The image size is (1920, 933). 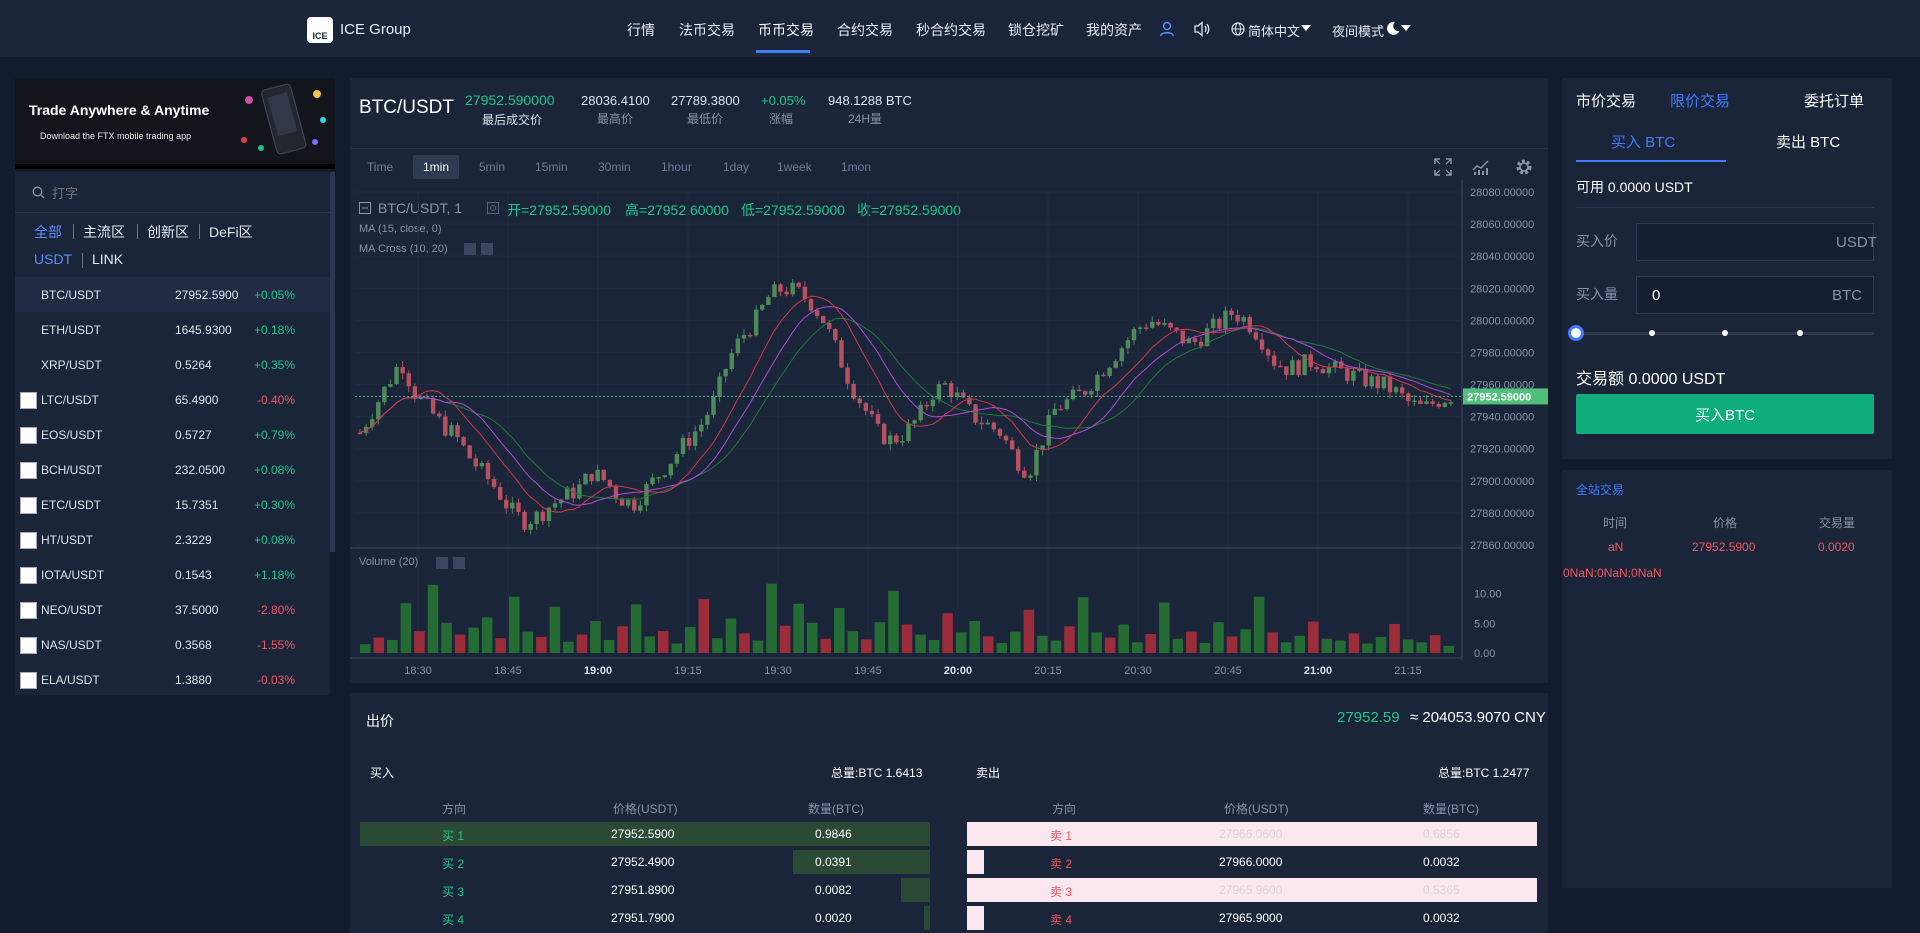 What do you see at coordinates (172, 539) in the screenshot?
I see `market-row: HT/USDT 2.3229 +0.08%` at bounding box center [172, 539].